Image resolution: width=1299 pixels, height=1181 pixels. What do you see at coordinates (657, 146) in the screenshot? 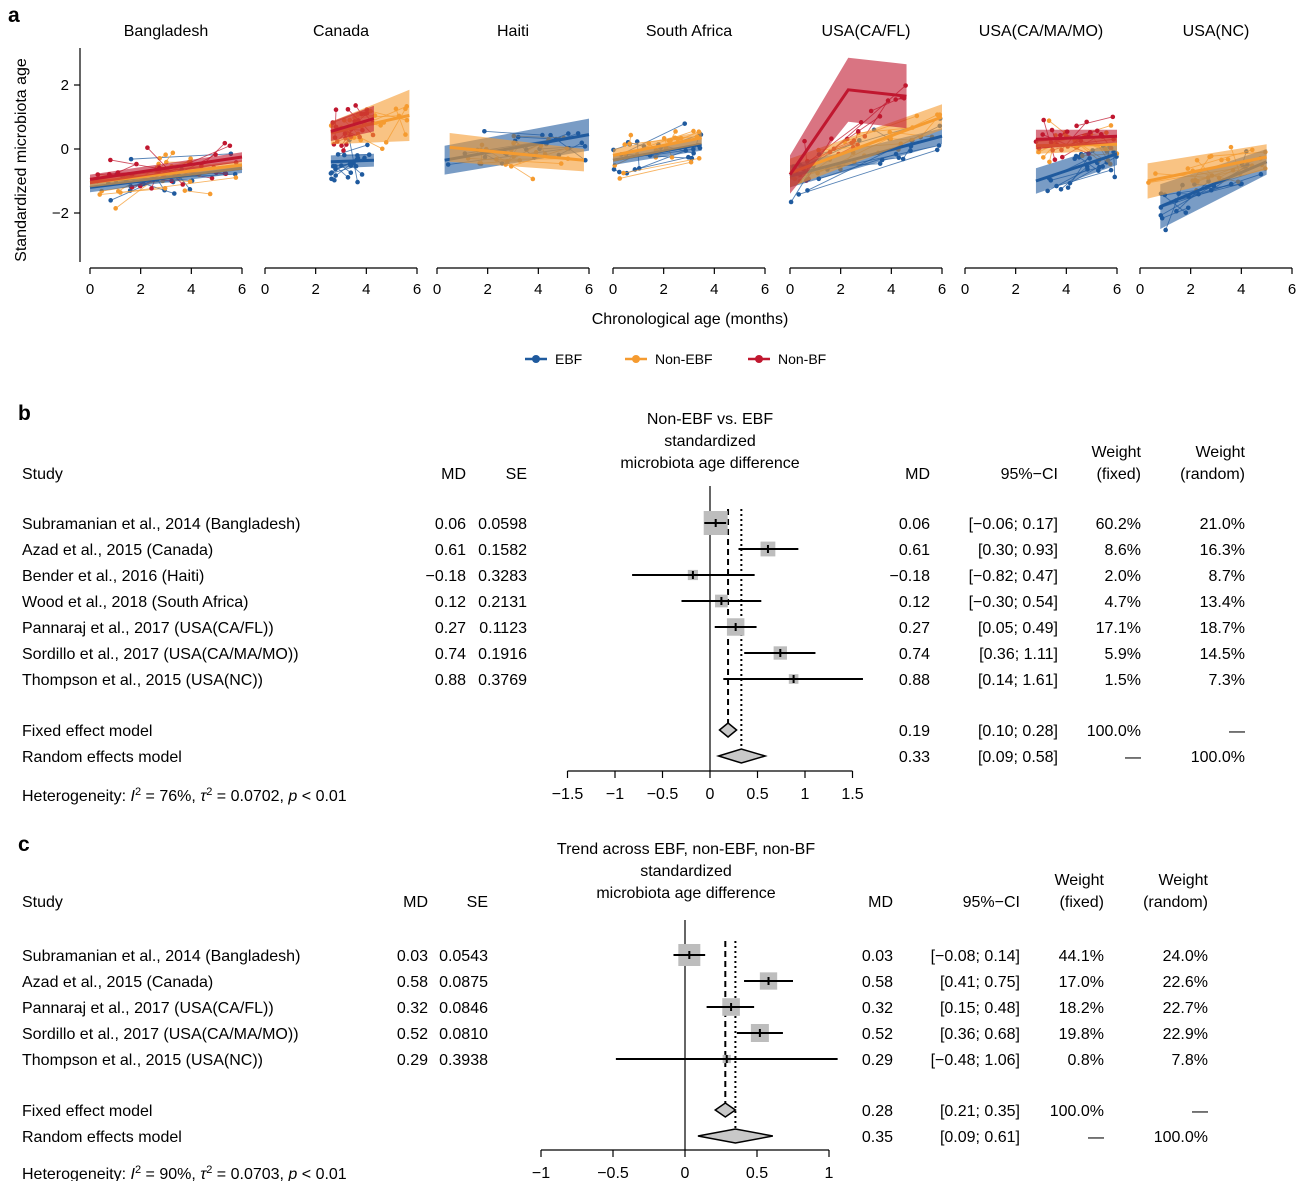
I see `fit-line-nonebf` at bounding box center [657, 146].